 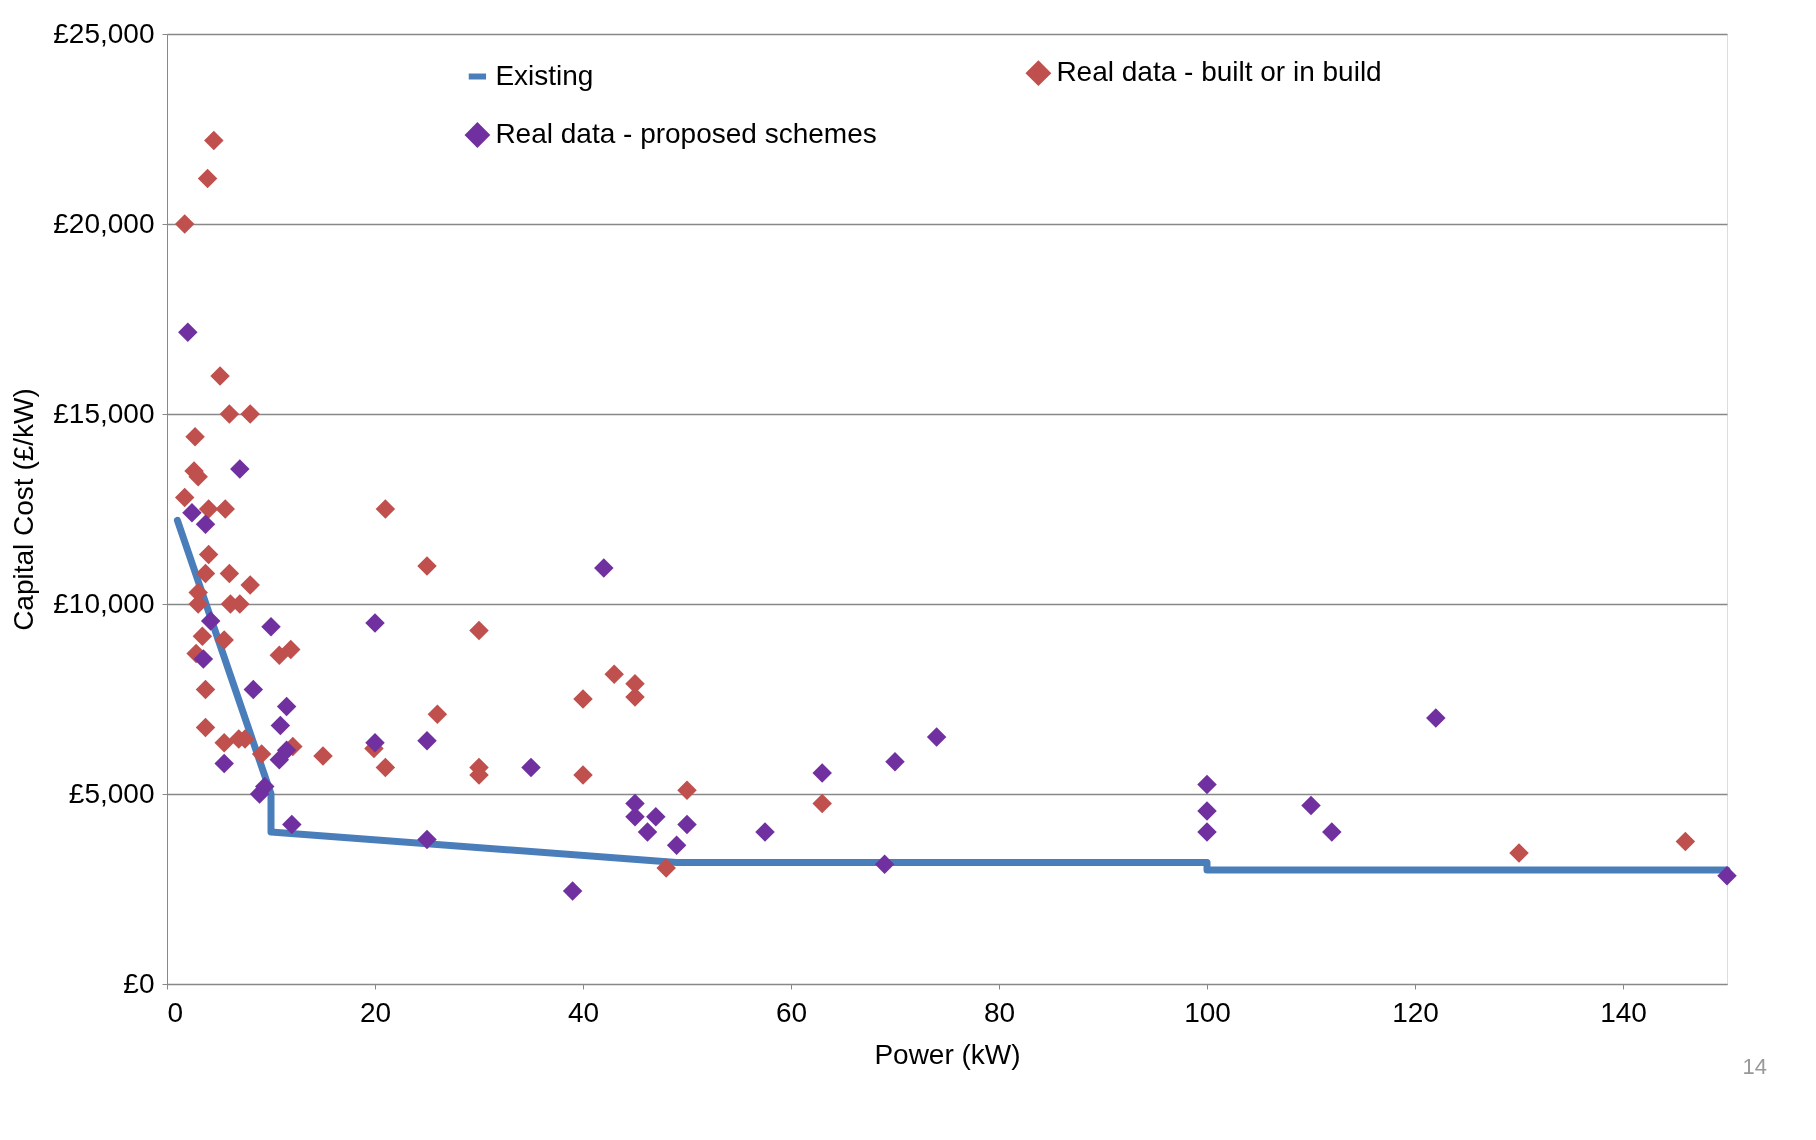 I want to click on x-tick-label: 60, so click(x=791, y=1012).